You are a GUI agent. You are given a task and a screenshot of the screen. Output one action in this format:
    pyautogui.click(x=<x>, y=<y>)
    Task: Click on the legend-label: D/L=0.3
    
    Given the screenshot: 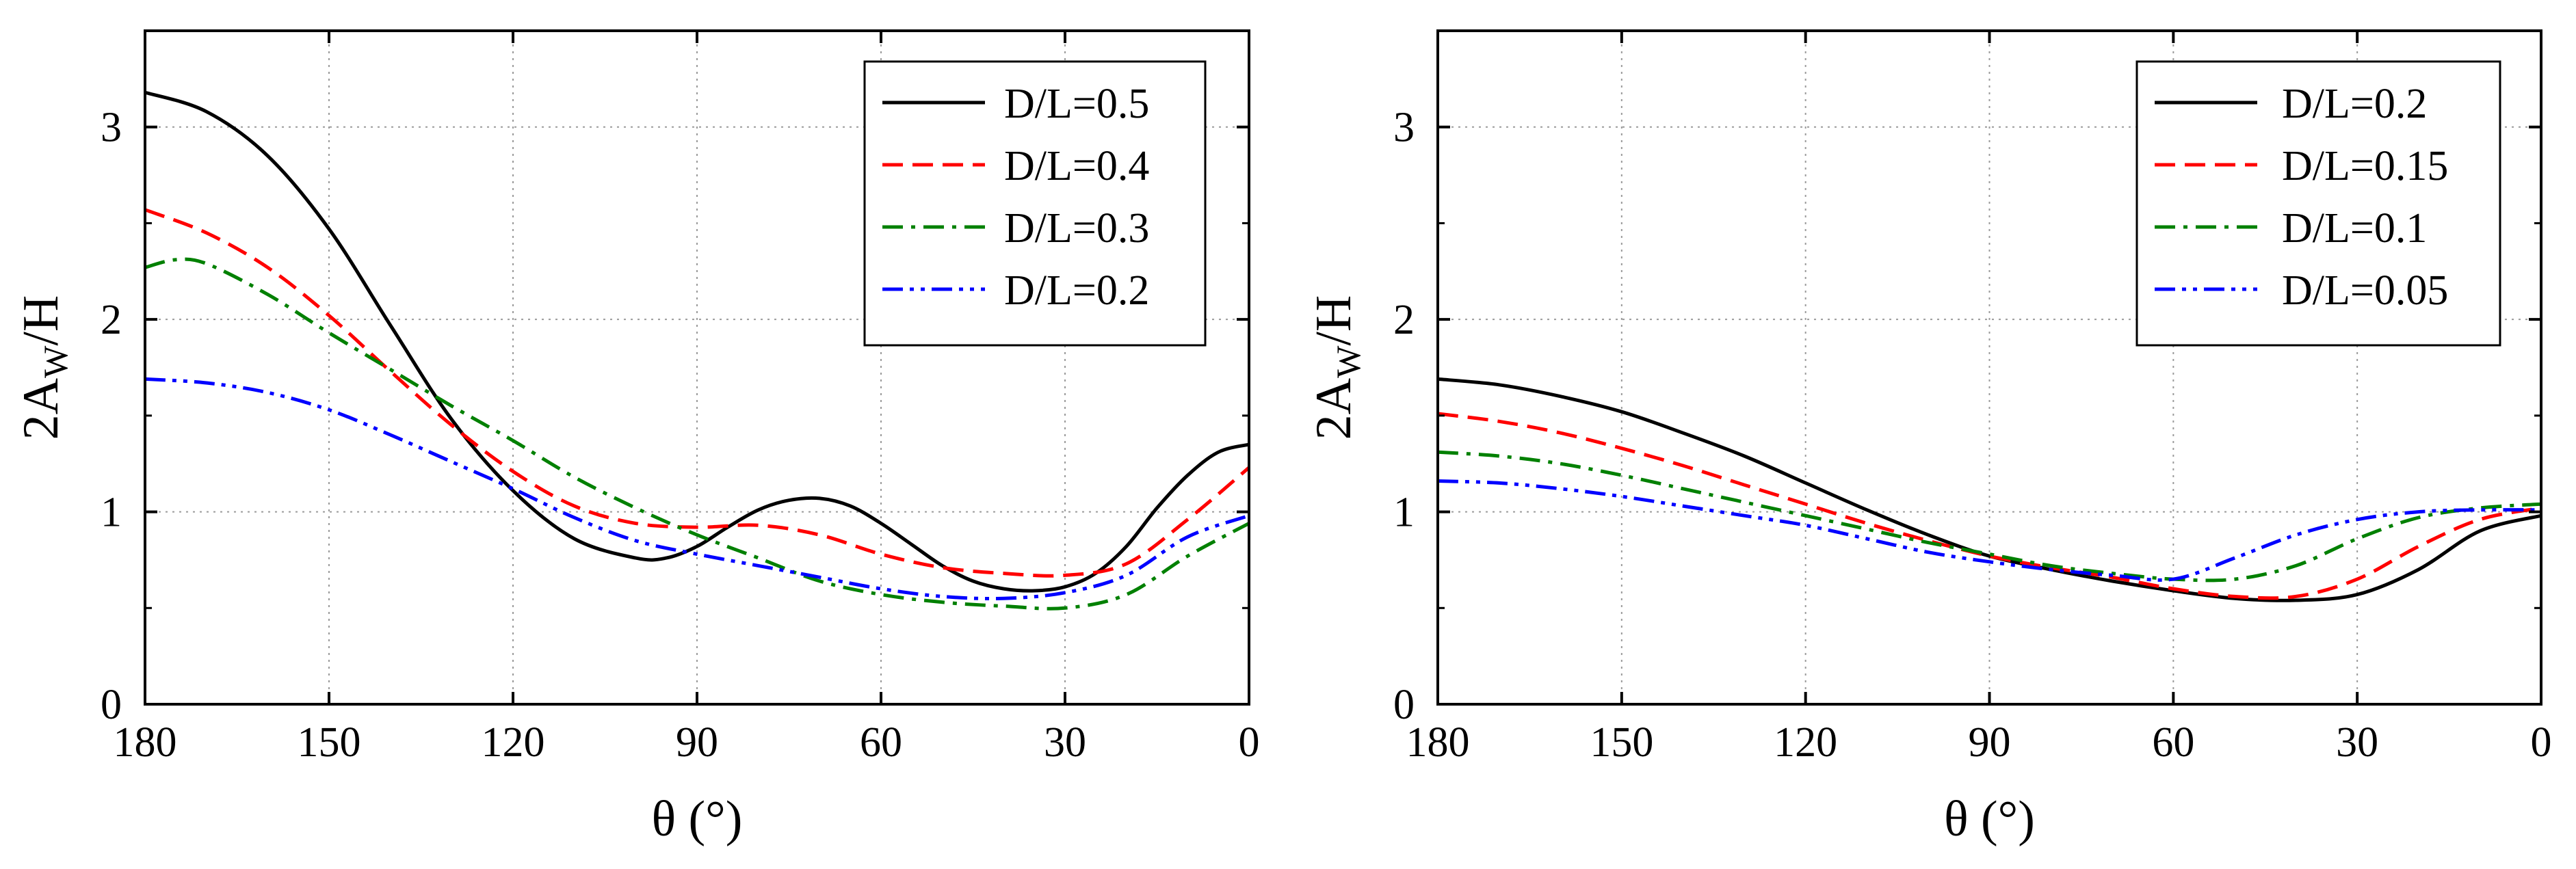 What is the action you would take?
    pyautogui.click(x=1076, y=229)
    